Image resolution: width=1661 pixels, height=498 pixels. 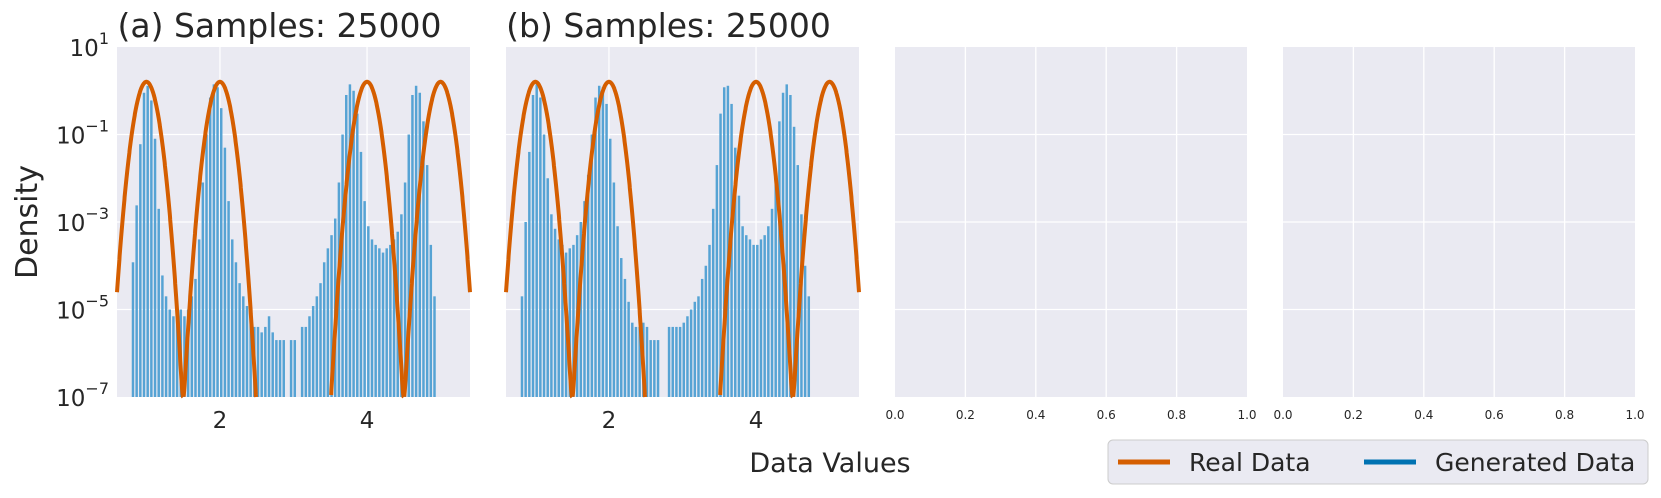 What do you see at coordinates (829, 463) in the screenshot?
I see `x-axis-label: Data Values` at bounding box center [829, 463].